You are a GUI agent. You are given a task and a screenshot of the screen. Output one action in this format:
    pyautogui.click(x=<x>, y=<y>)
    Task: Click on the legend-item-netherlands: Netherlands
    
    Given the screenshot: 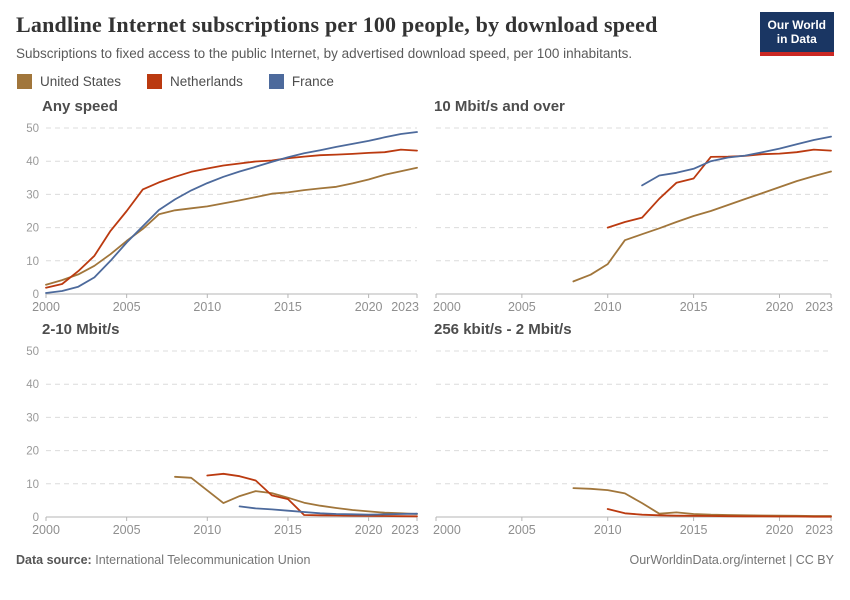 What is the action you would take?
    pyautogui.click(x=195, y=82)
    